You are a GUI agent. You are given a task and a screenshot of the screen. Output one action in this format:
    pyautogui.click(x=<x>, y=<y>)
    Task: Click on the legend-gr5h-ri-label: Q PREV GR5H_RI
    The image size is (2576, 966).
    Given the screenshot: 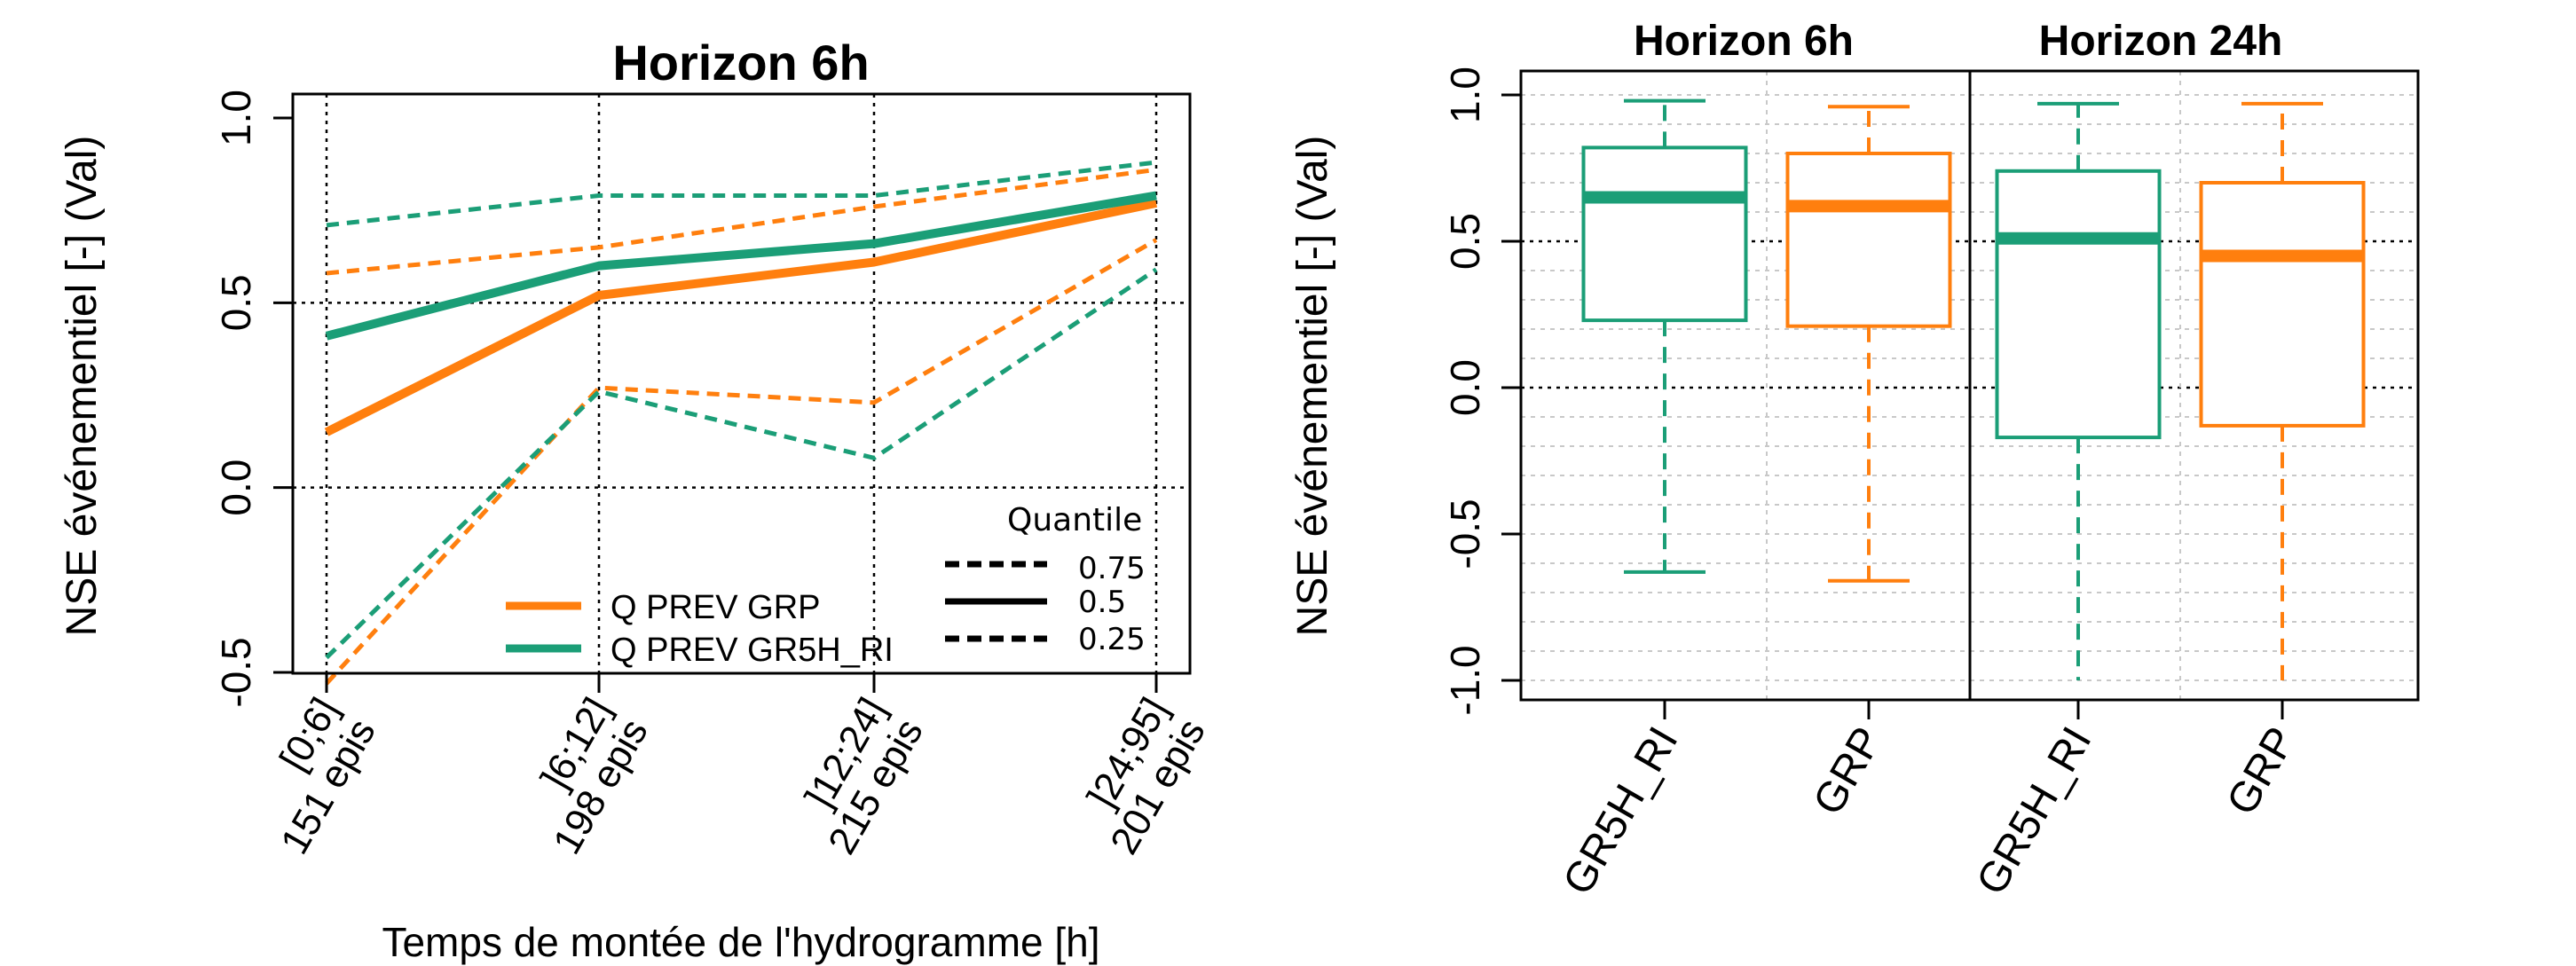 What is the action you would take?
    pyautogui.click(x=752, y=650)
    